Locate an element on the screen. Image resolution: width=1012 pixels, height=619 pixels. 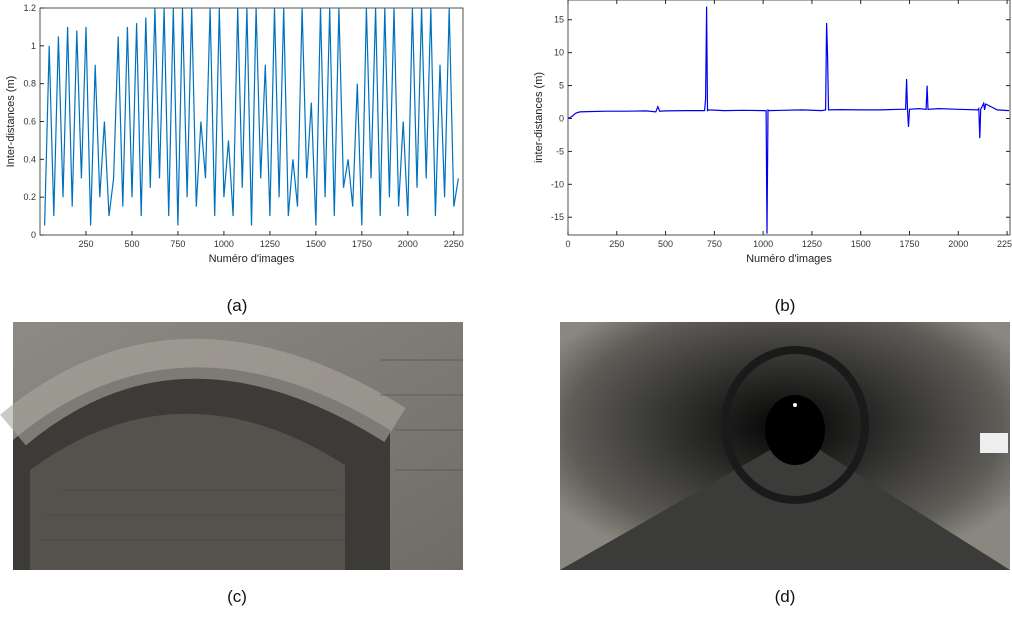
x-tick-label: 0 is located at coordinates (567, 244).